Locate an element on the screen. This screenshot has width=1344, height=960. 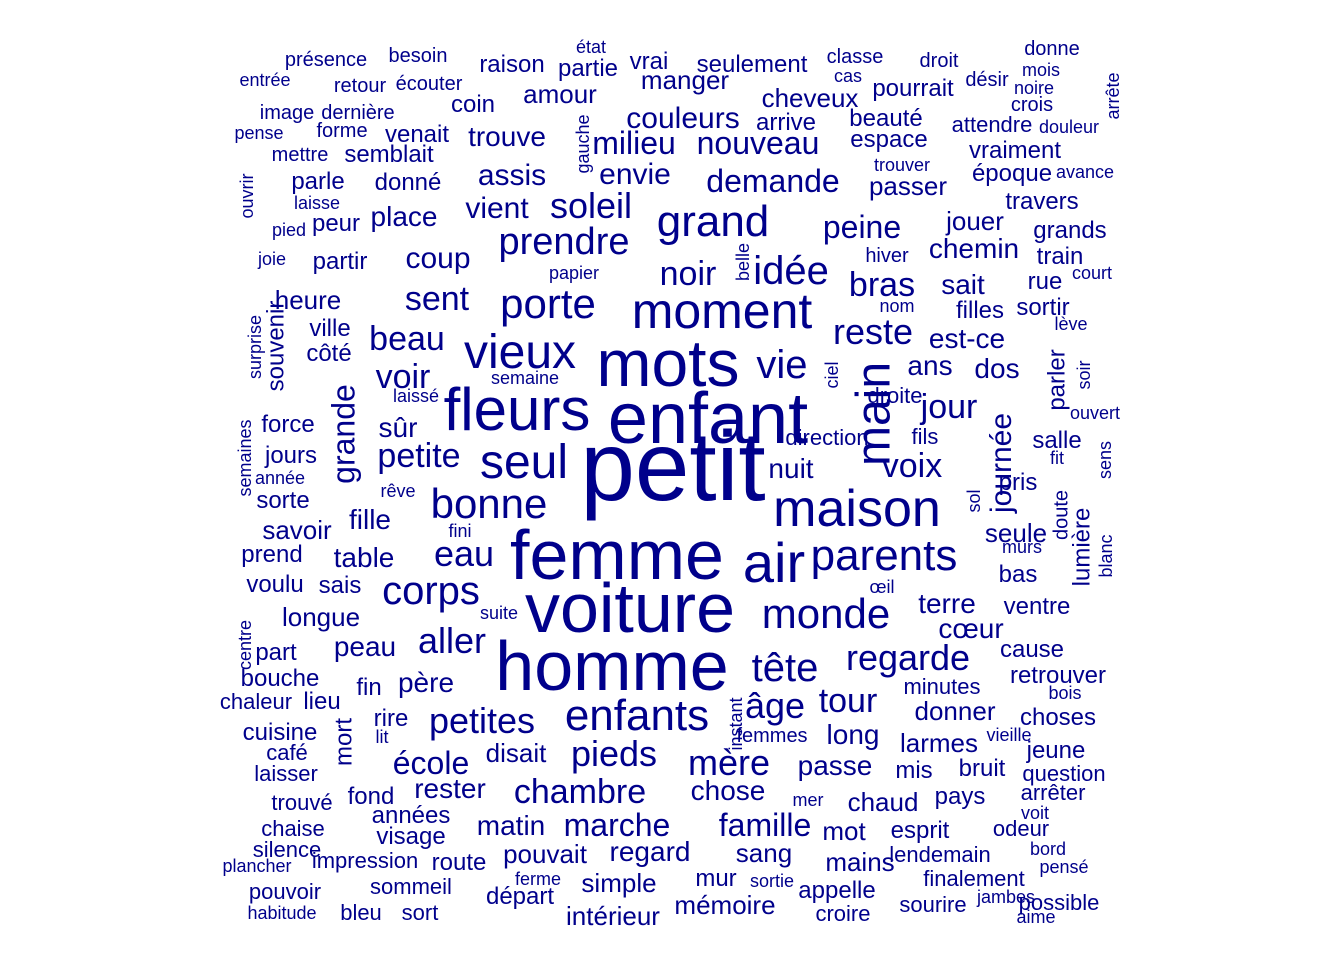
word-surprise: surprise is located at coordinates (255, 347).